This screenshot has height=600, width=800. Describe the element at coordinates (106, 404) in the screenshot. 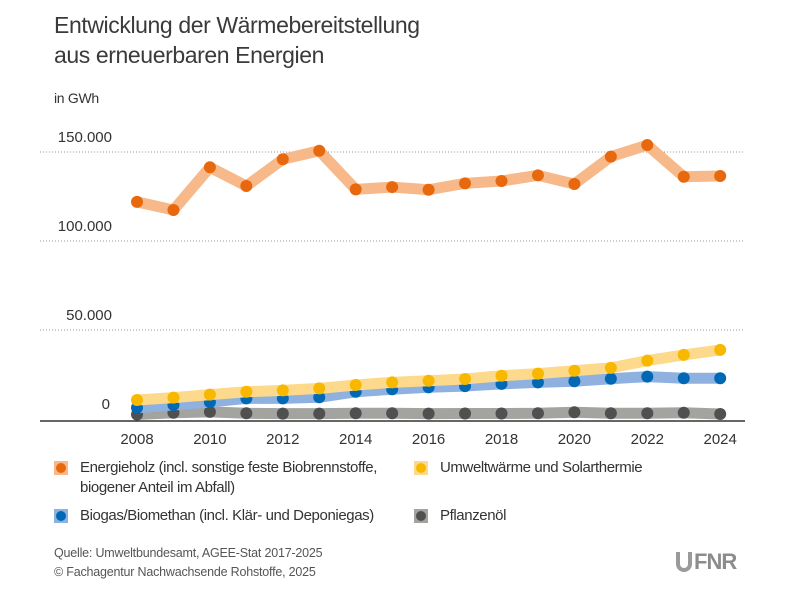

I see `y-tick-label: 0` at that location.